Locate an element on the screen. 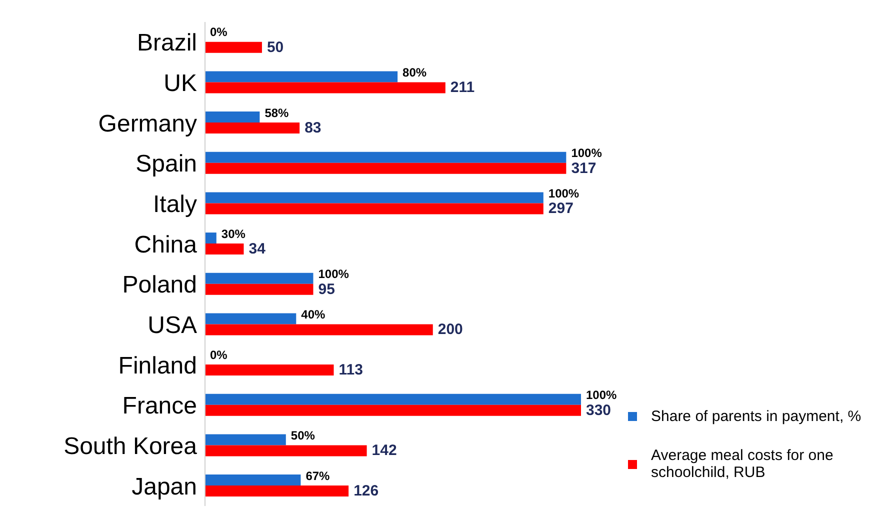  annotation: 67% is located at coordinates (318, 475).